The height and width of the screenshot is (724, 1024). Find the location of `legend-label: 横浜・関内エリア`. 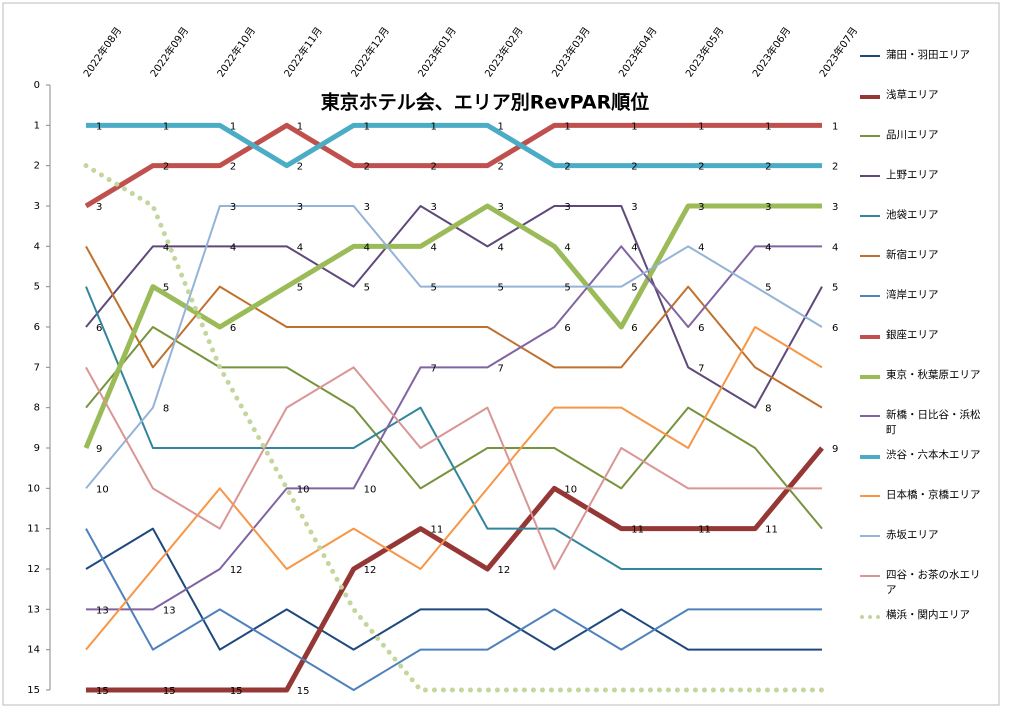

legend-label: 横浜・関内エリア is located at coordinates (928, 615).